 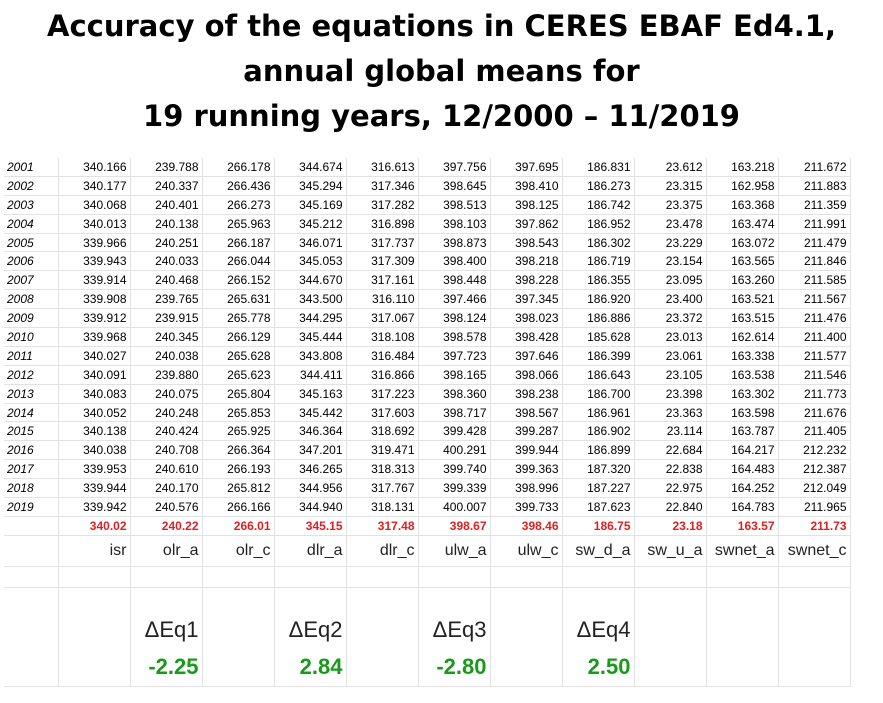 What do you see at coordinates (454, 375) in the screenshot?
I see `value-cell: 398.165` at bounding box center [454, 375].